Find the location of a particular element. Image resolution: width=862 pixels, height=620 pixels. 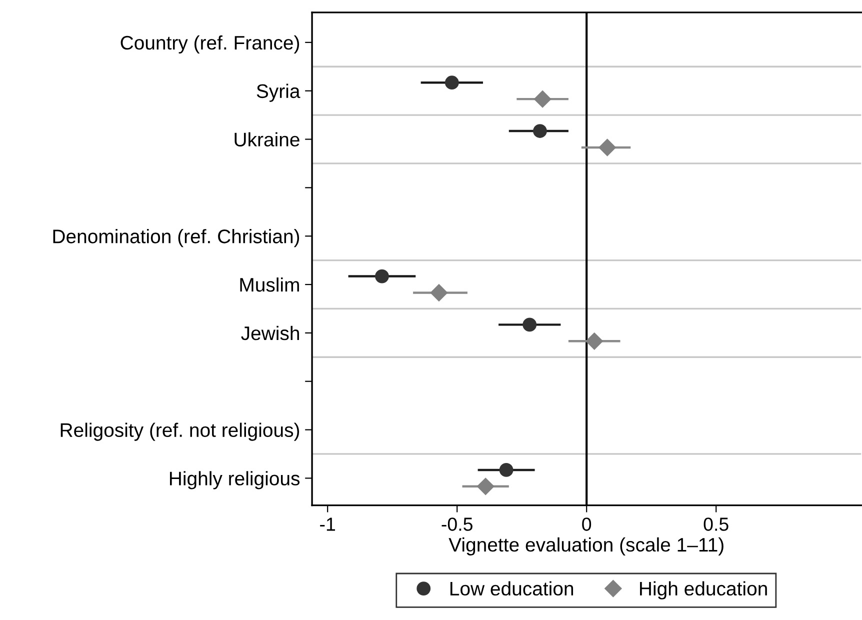

y-tick-label: Country (ref. France) is located at coordinates (210, 44).